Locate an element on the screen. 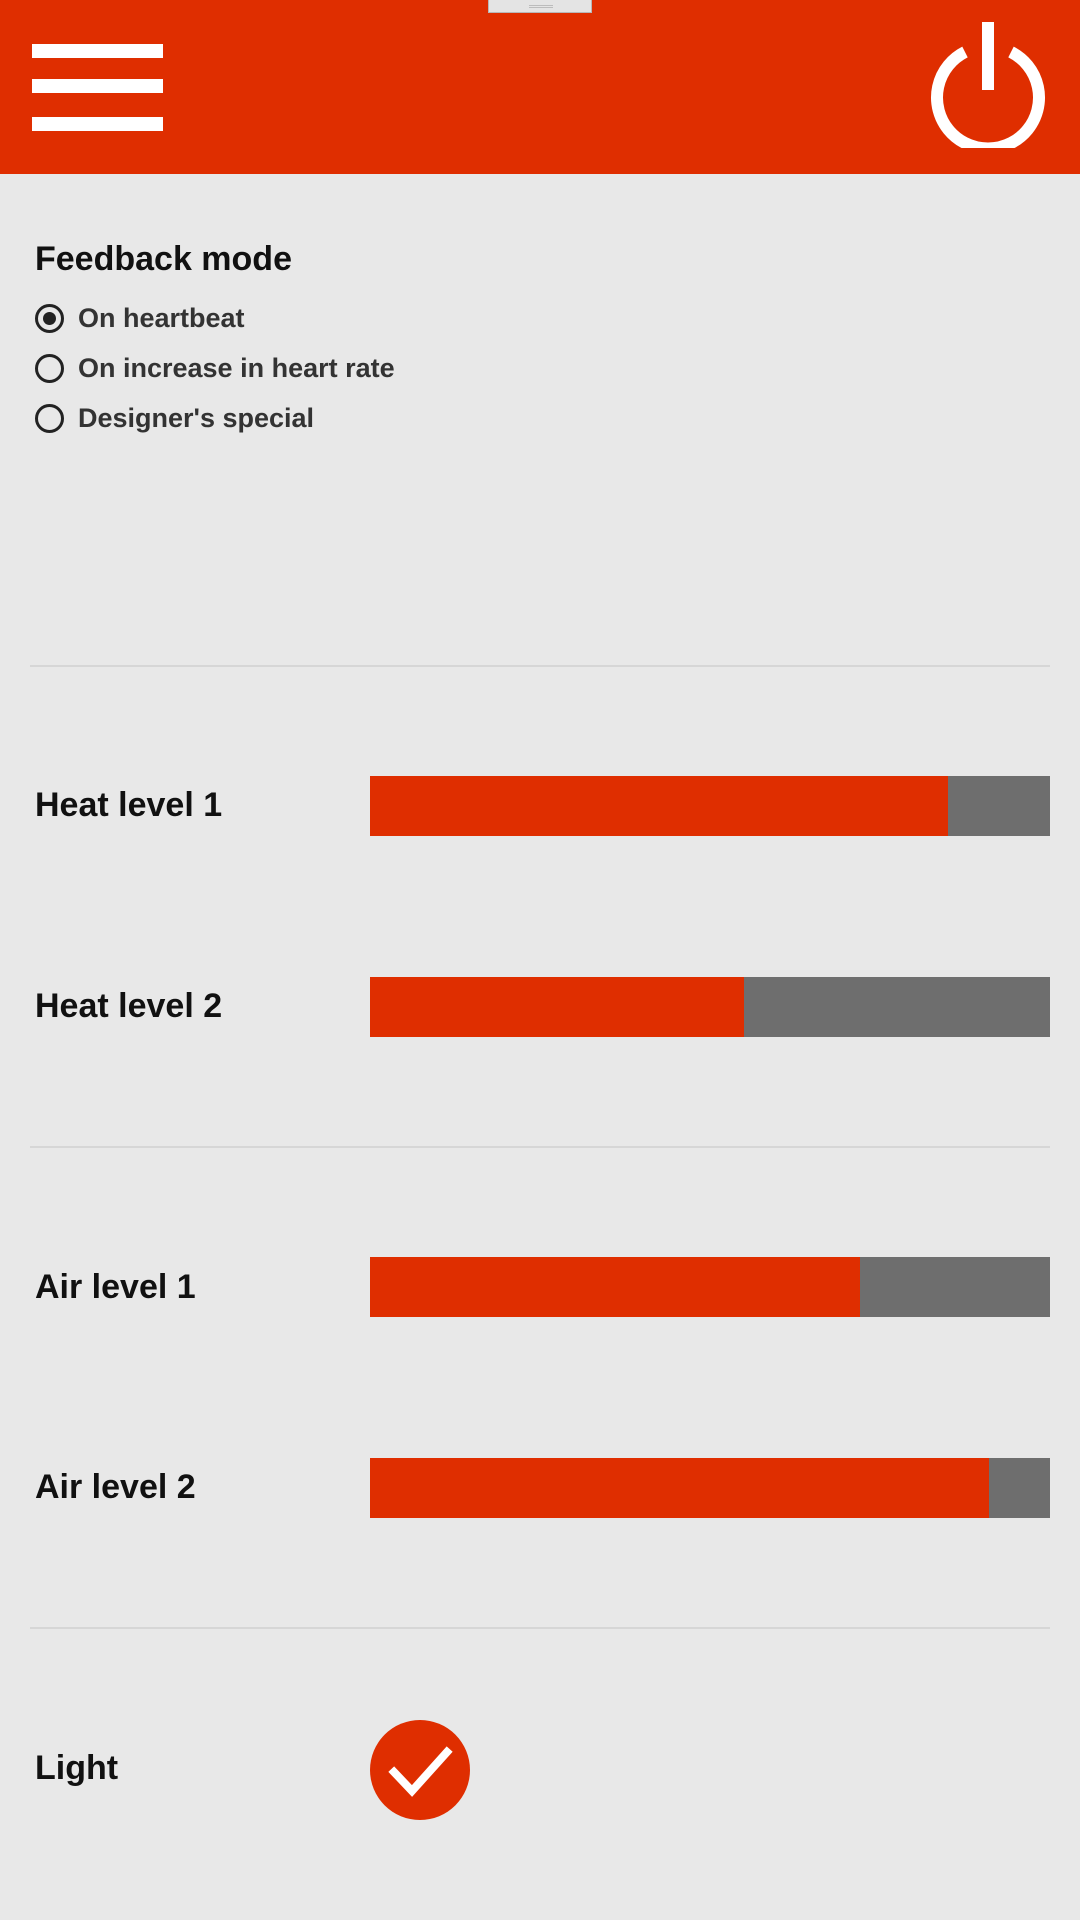 This screenshot has width=1080, height=1920. air-level-2-label: Air level 2 is located at coordinates (115, 1487).